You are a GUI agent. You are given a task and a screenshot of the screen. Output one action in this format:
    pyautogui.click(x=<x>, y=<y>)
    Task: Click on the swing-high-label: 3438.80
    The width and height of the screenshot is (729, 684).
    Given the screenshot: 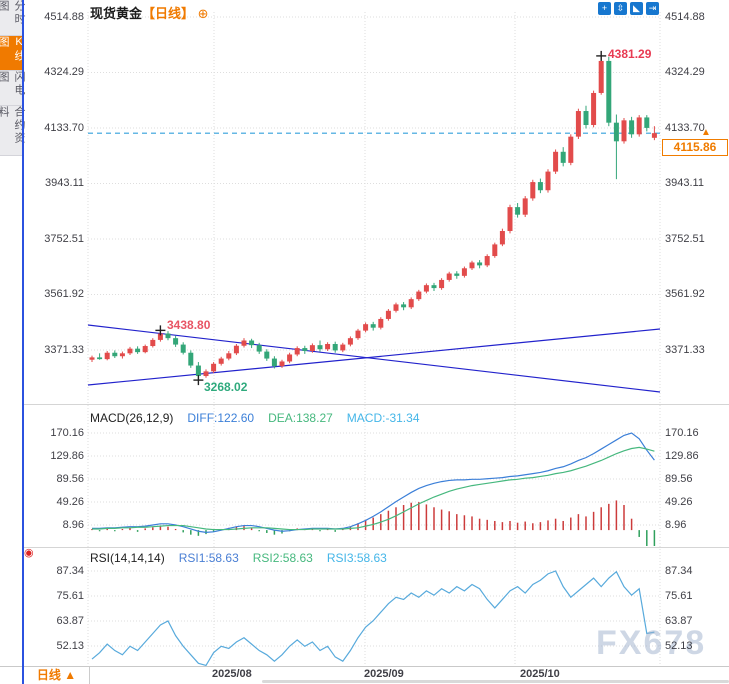 What is the action you would take?
    pyautogui.click(x=189, y=325)
    